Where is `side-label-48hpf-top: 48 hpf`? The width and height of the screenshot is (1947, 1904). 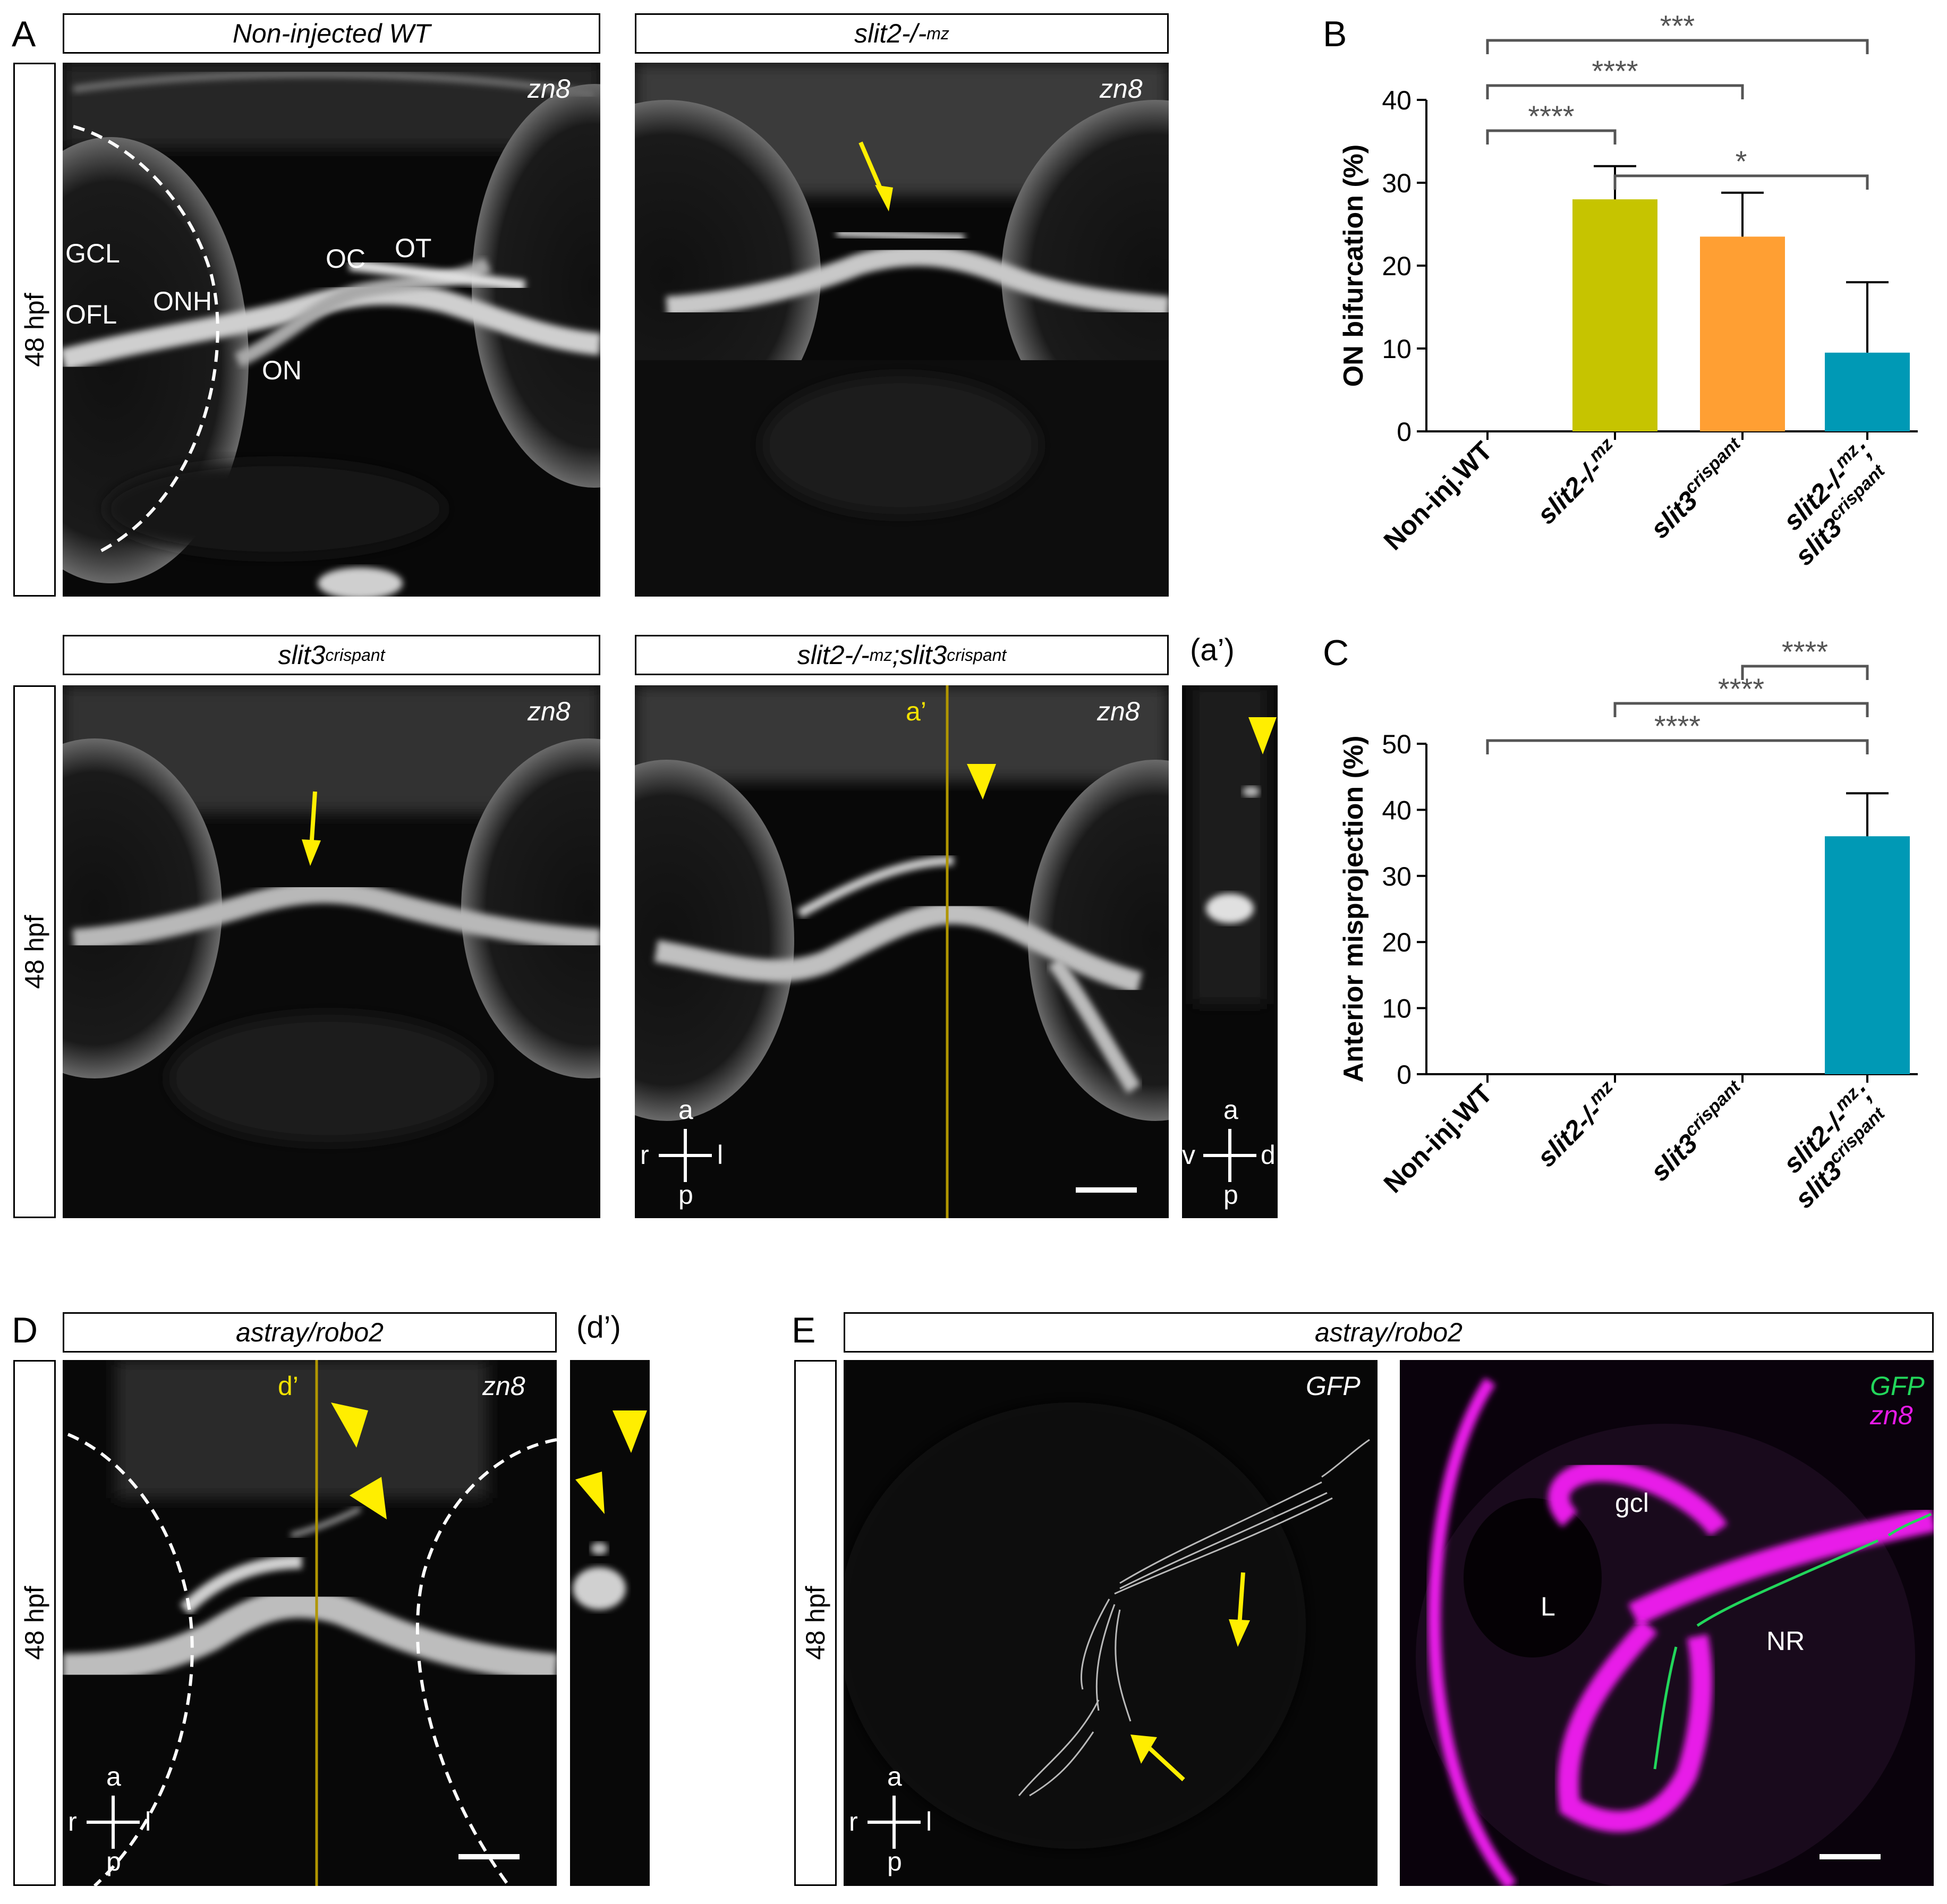
side-label-48hpf-top: 48 hpf is located at coordinates (35, 330).